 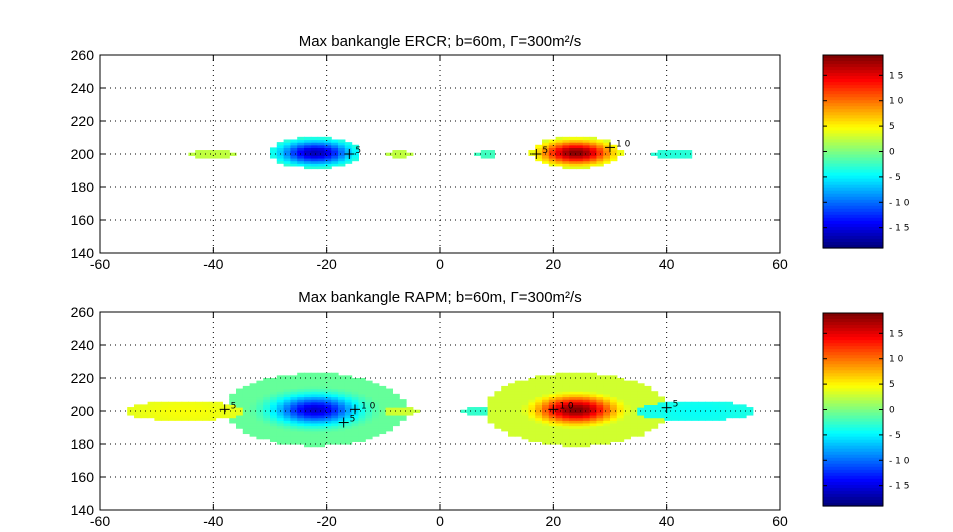 I want to click on colorbar-tick-label: - 1 0, so click(x=899, y=203).